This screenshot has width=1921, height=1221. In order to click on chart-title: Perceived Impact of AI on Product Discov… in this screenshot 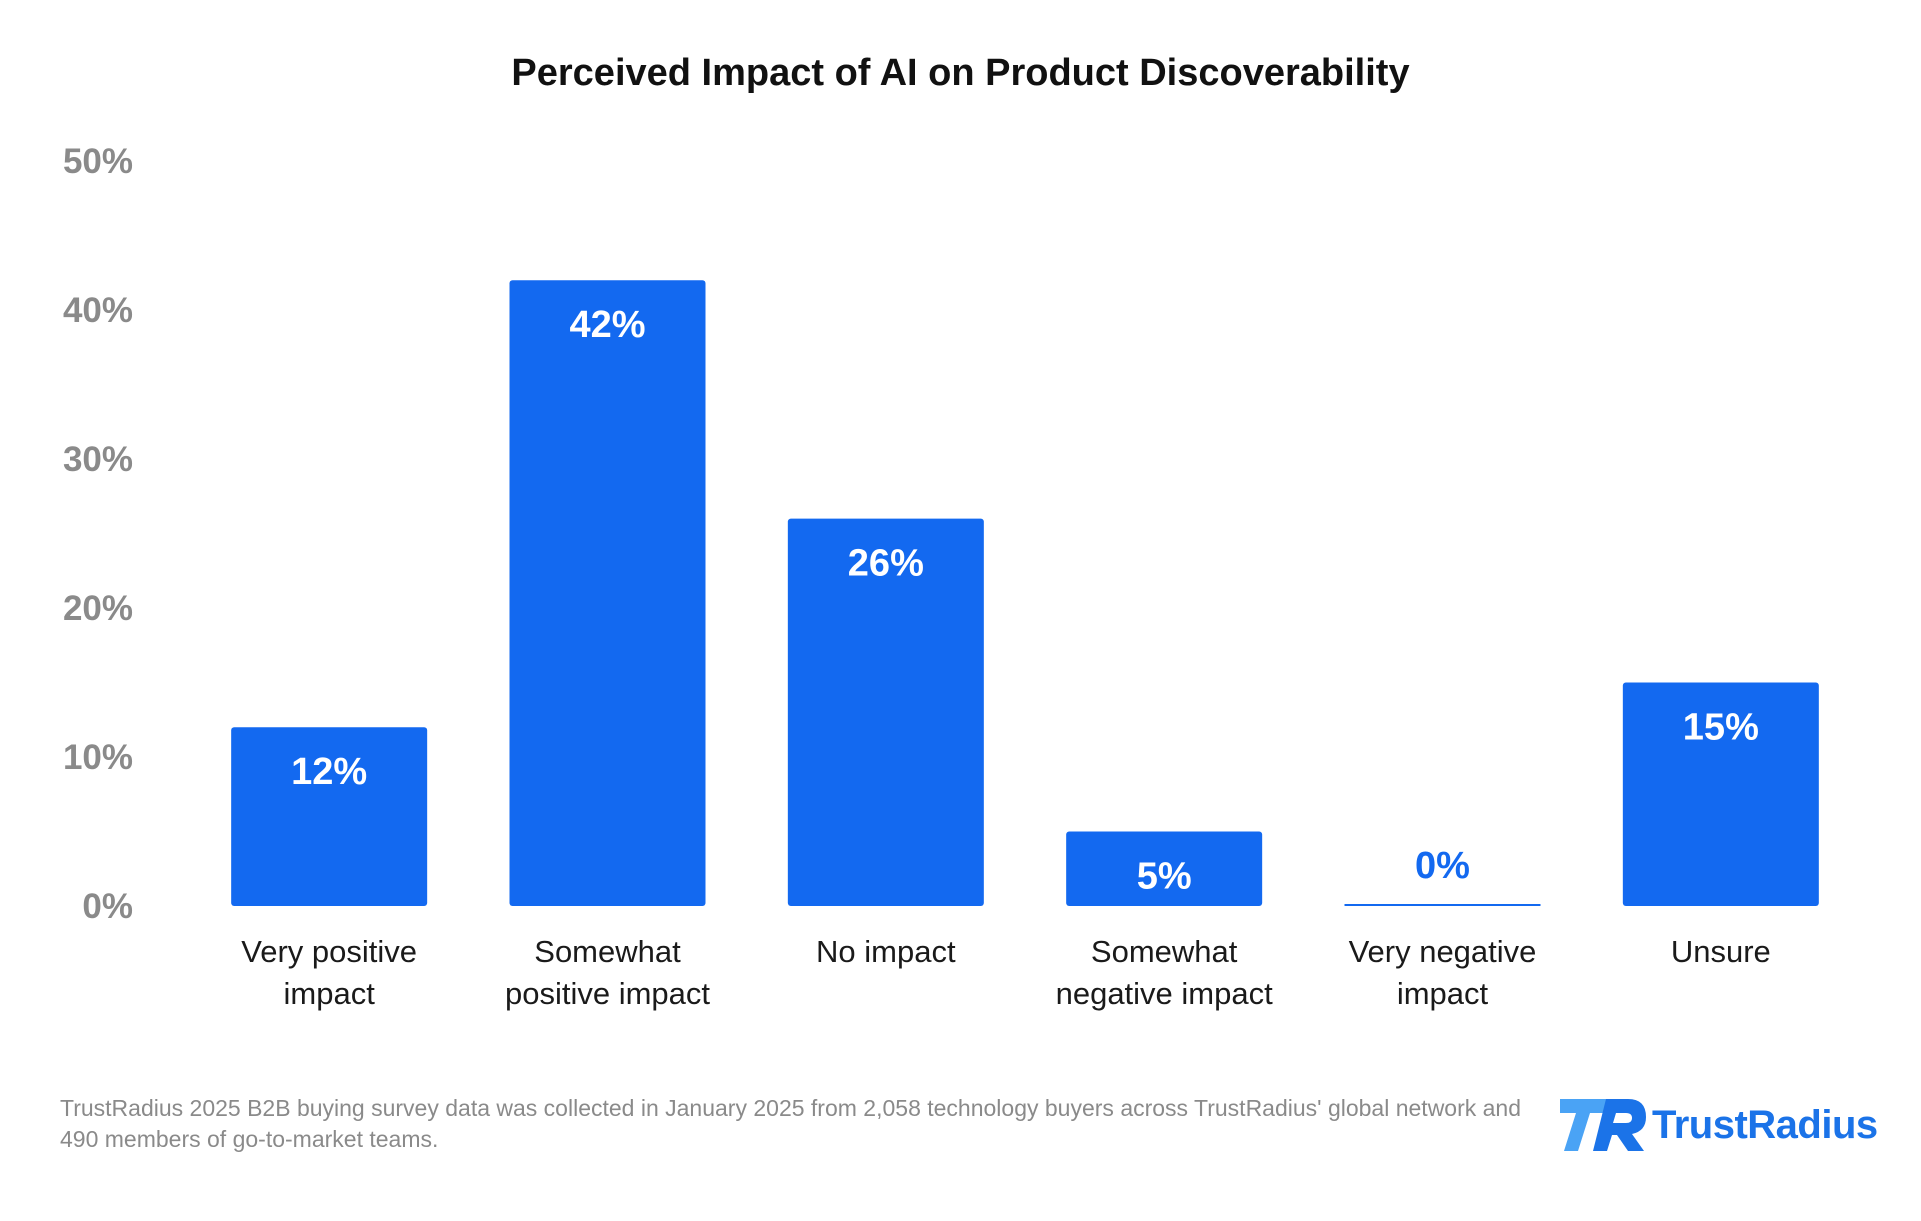, I will do `click(960, 73)`.